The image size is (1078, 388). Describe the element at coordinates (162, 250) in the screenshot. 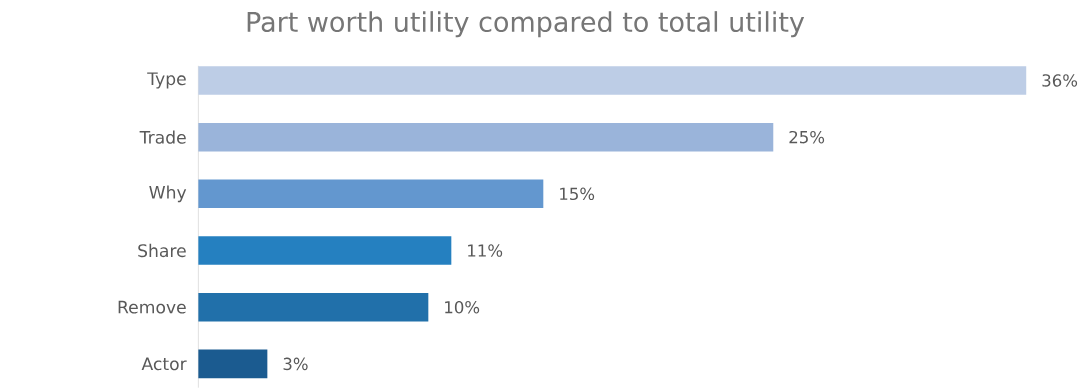

I see `y-tick-label: Share` at that location.